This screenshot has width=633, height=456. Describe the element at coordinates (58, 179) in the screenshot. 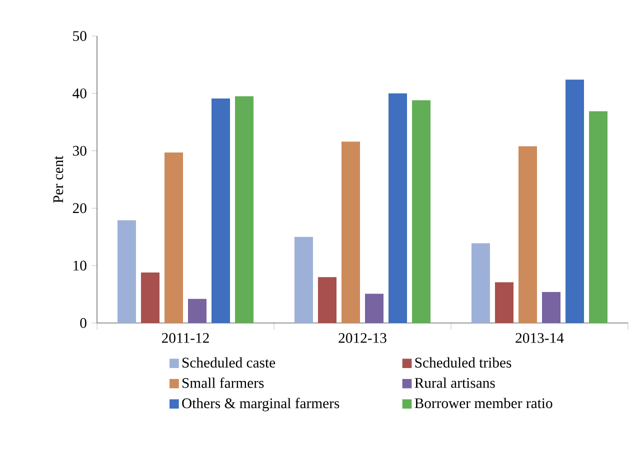

I see `y-axis-title: Per cent` at that location.